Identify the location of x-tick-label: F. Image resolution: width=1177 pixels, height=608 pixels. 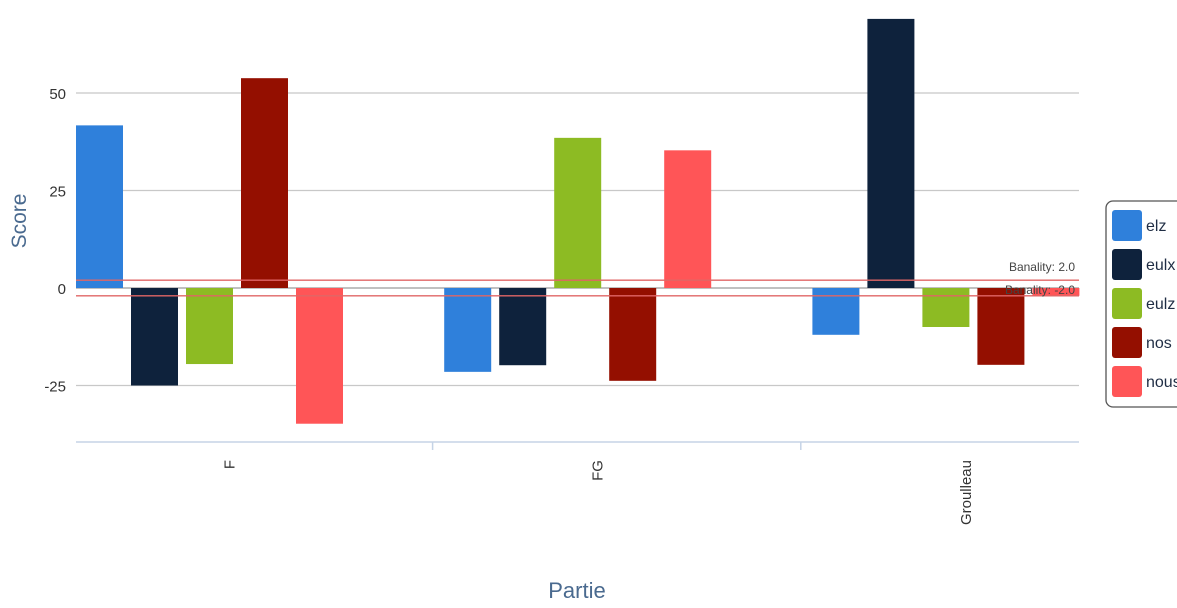
(230, 464).